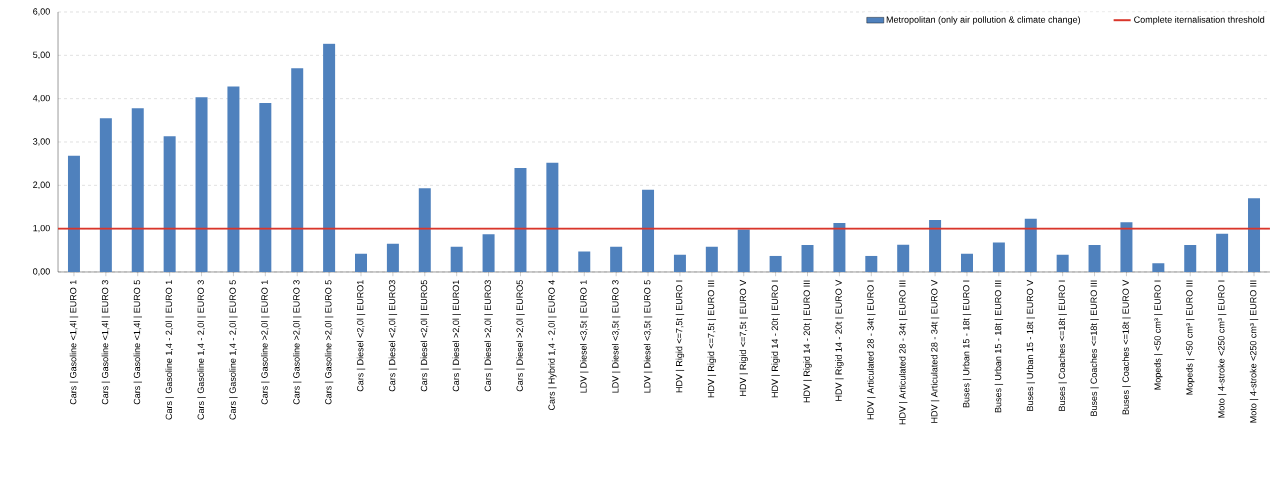 This screenshot has height=492, width=1278. What do you see at coordinates (1126, 347) in the screenshot?
I see `x-tick-label: Buses | Coaches <=18t | EURO V` at bounding box center [1126, 347].